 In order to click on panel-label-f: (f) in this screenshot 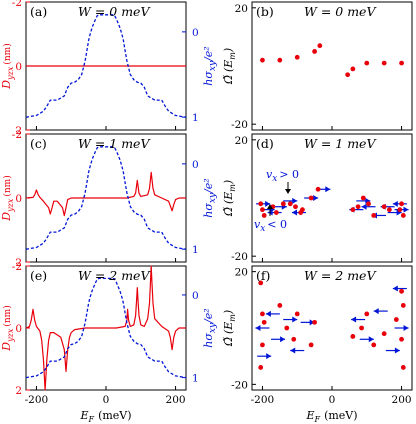, I will do `click(263, 275)`.